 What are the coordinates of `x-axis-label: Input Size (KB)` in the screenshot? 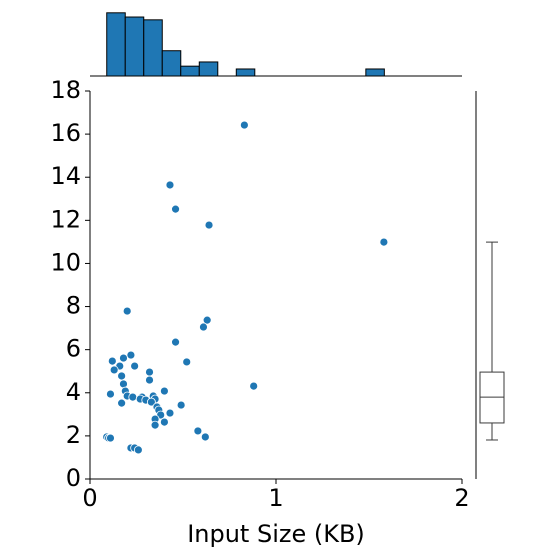 It's located at (276, 534).